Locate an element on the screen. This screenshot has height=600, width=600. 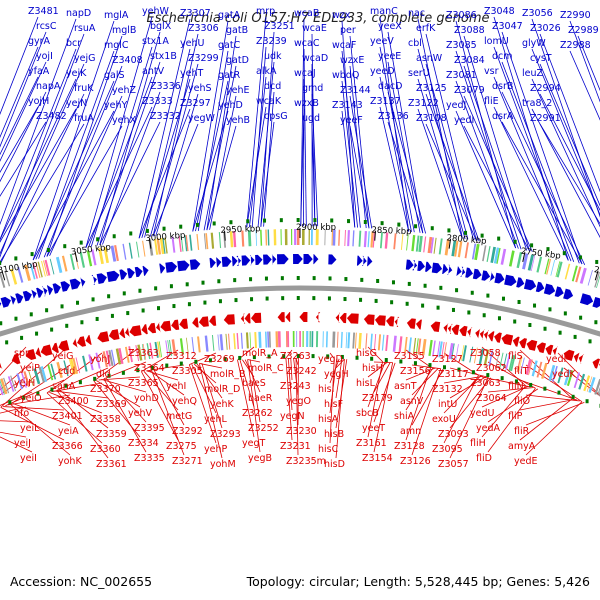
forward-gene-label: Z3481 is located at coordinates (43, 11).